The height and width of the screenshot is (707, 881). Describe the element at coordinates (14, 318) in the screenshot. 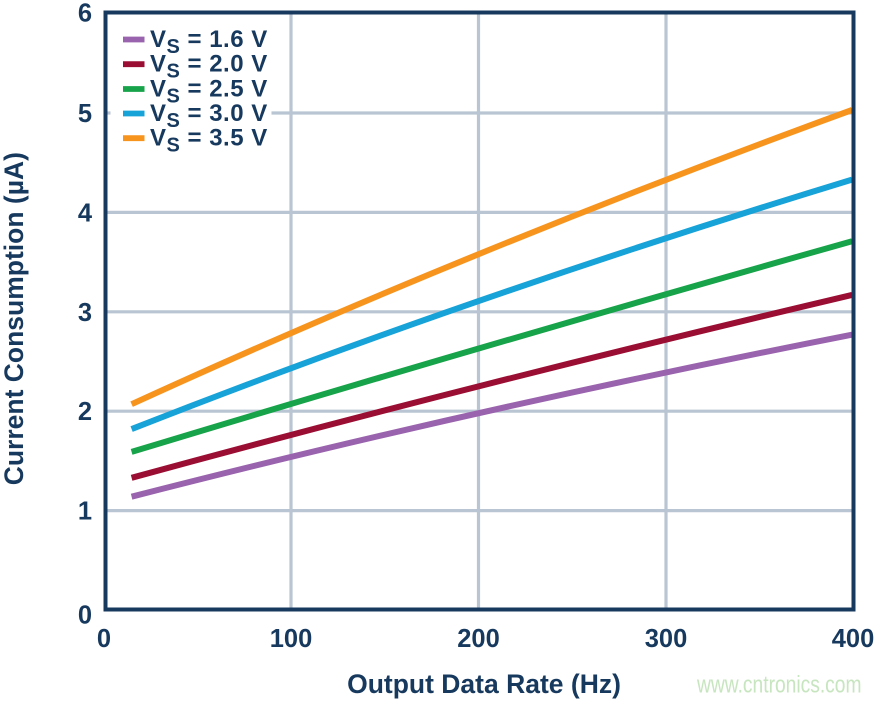

I see `svg-text: Current Consumption (µA)` at that location.